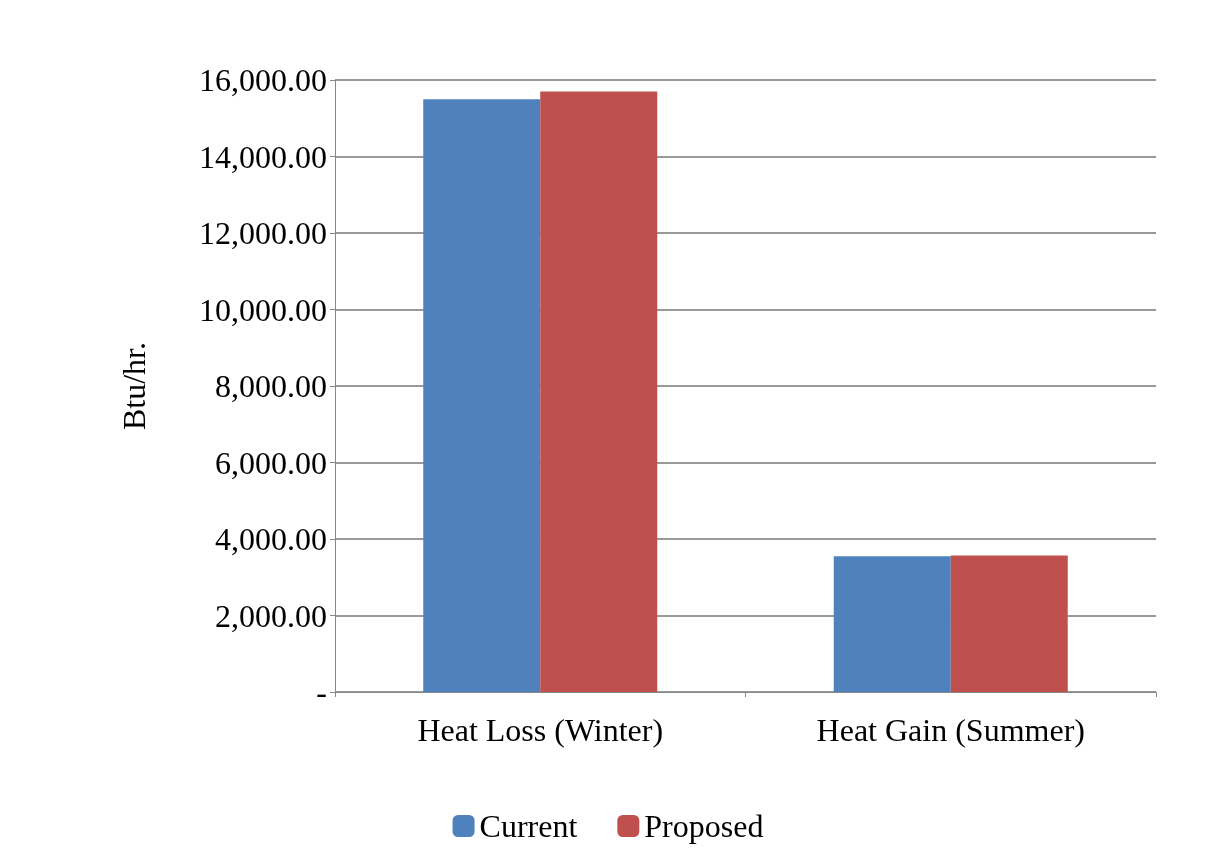 The image size is (1216, 857). What do you see at coordinates (263, 80) in the screenshot?
I see `y-tick-label: 16,000.00` at bounding box center [263, 80].